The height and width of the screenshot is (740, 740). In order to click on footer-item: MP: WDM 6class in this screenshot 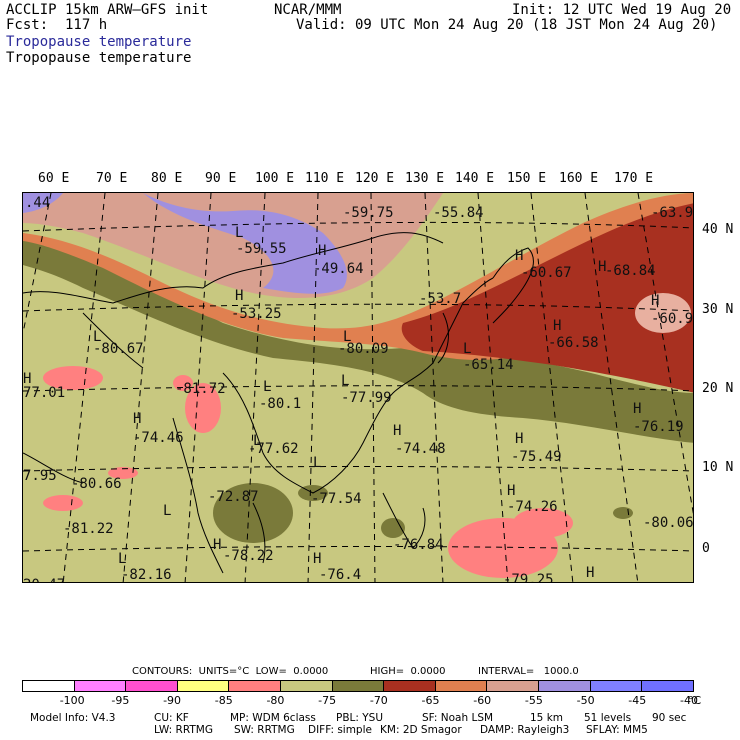, I will do `click(273, 718)`.